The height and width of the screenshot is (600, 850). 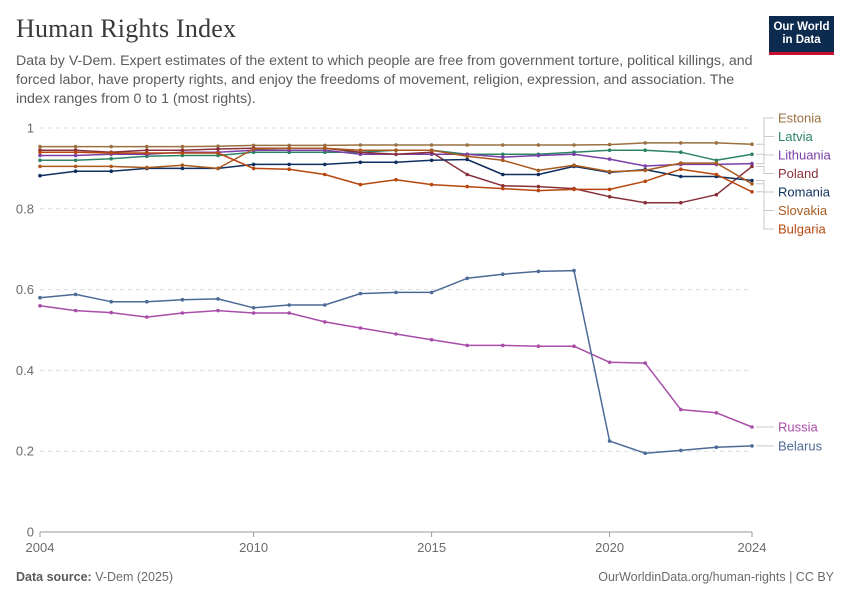 What do you see at coordinates (801, 40) in the screenshot?
I see `logo-line-2: in Data` at bounding box center [801, 40].